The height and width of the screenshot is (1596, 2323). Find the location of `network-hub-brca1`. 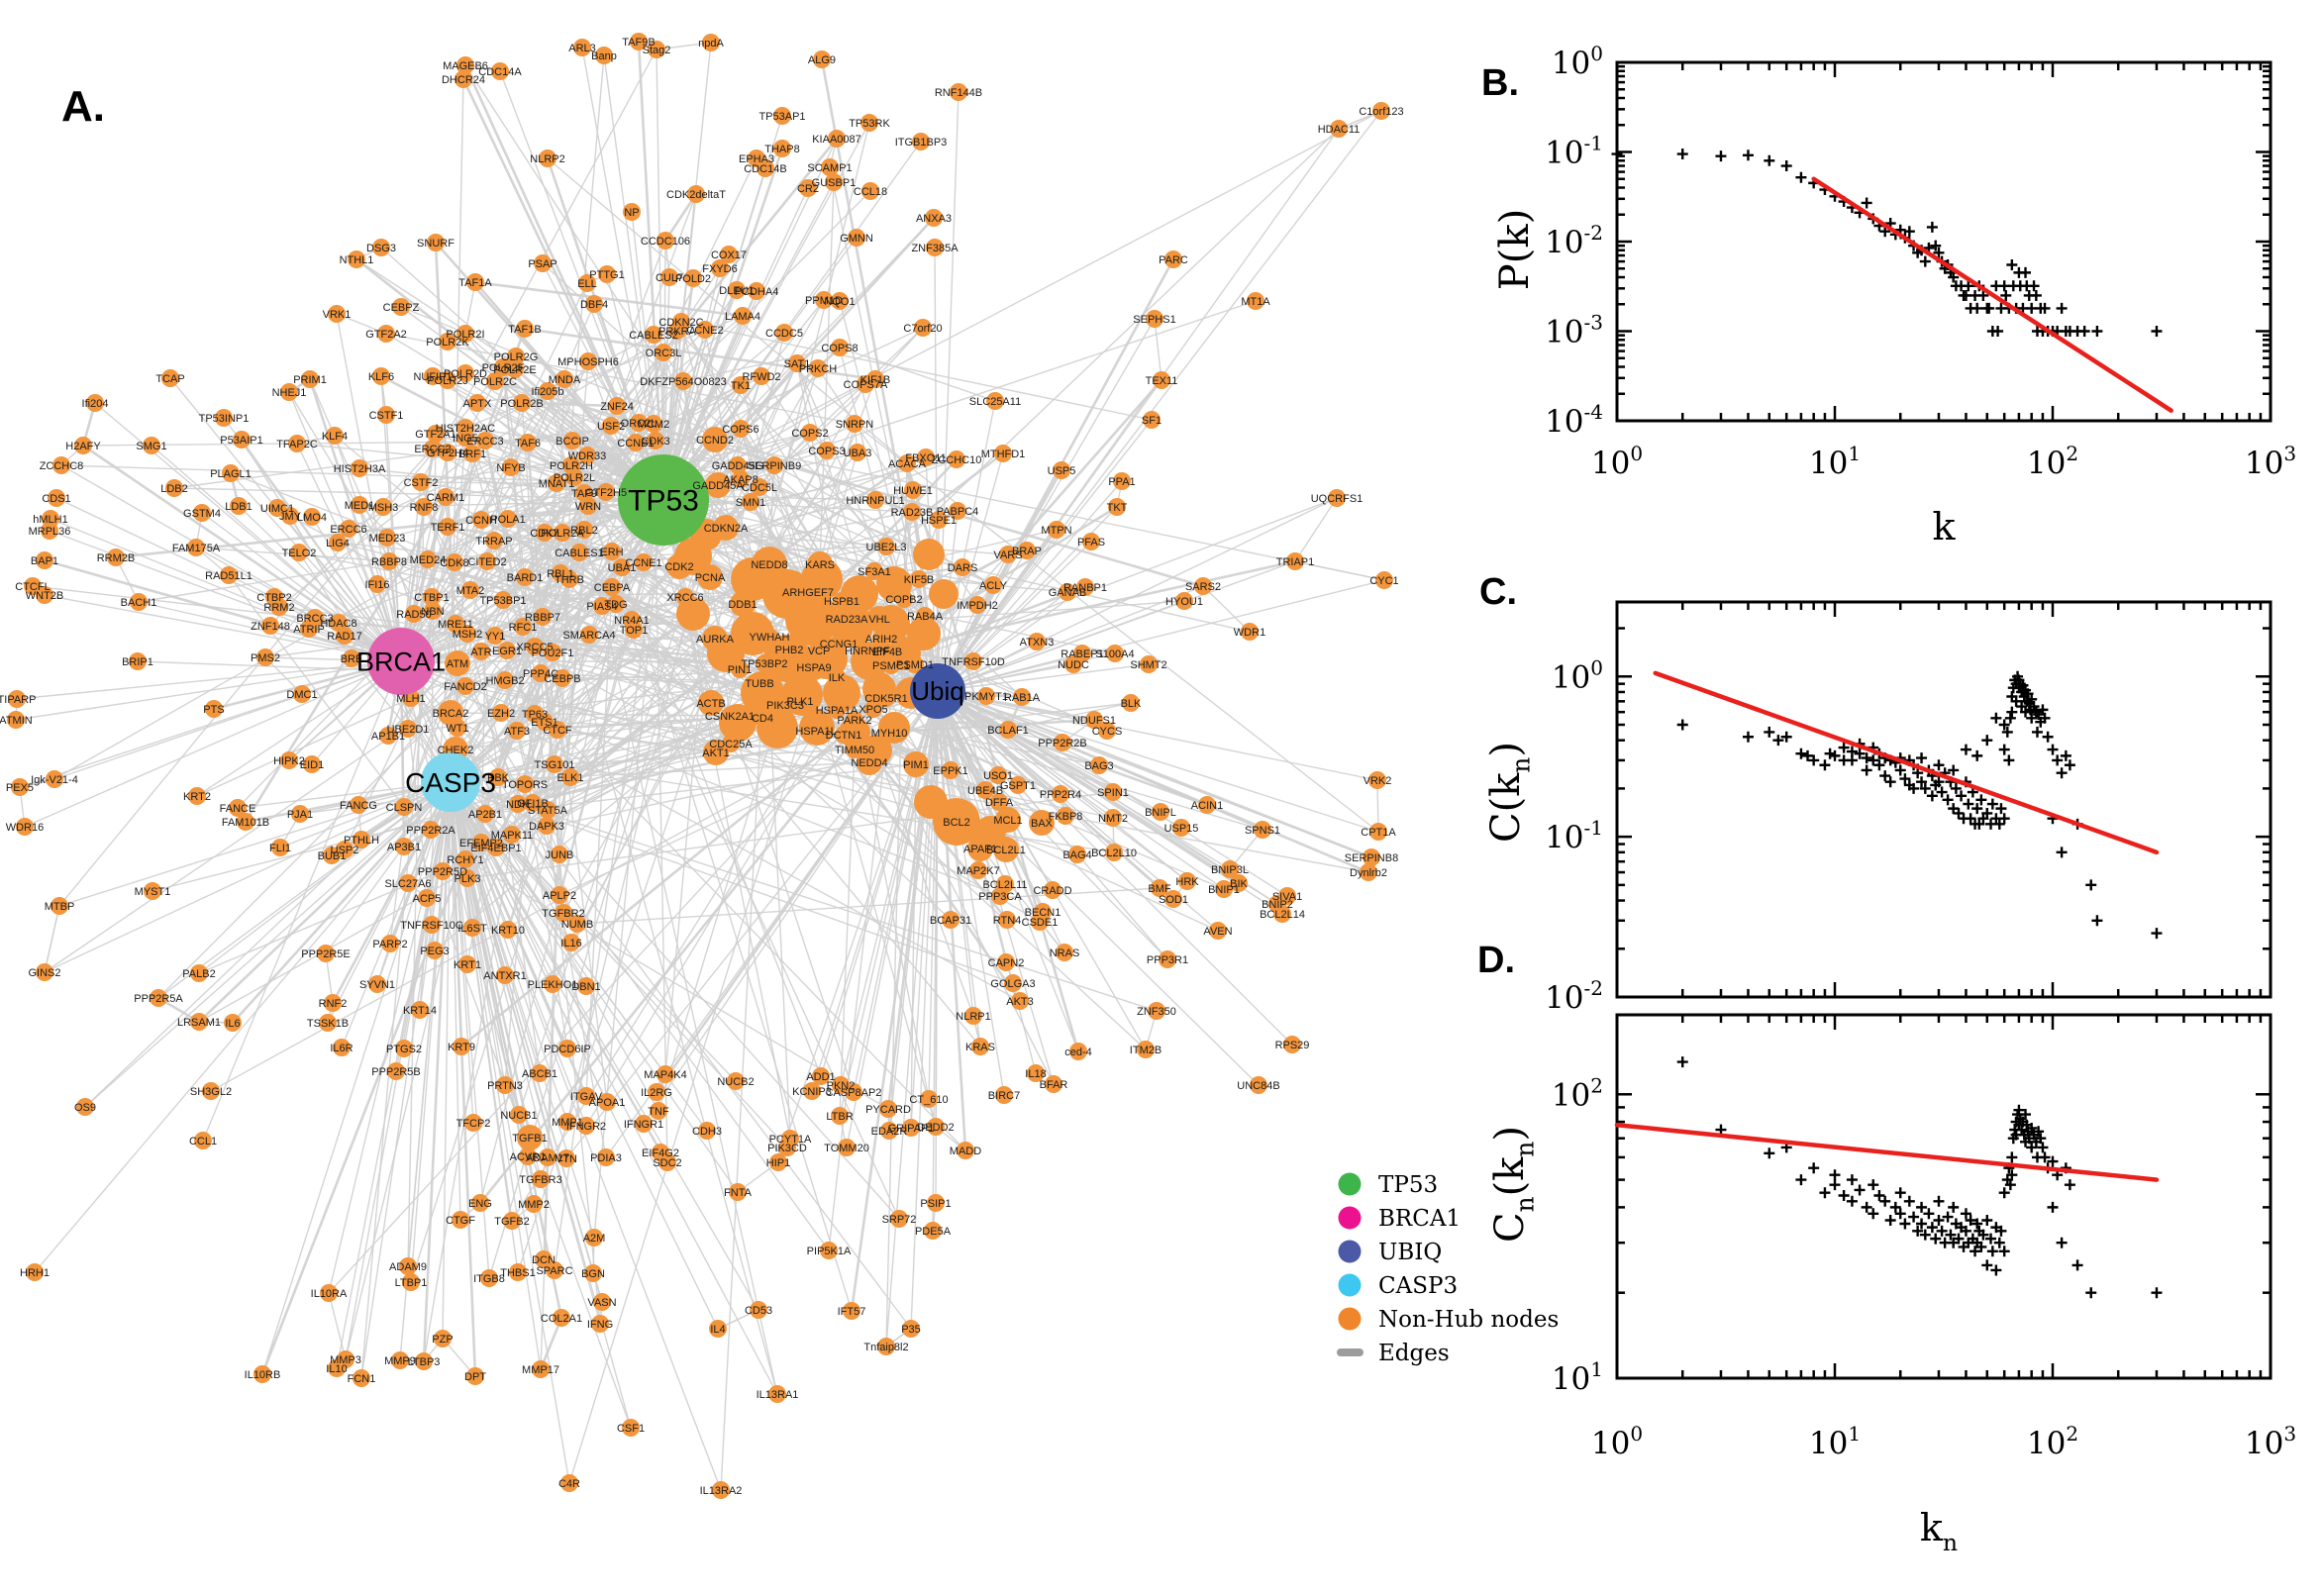

network-hub-brca1 is located at coordinates (401, 661).